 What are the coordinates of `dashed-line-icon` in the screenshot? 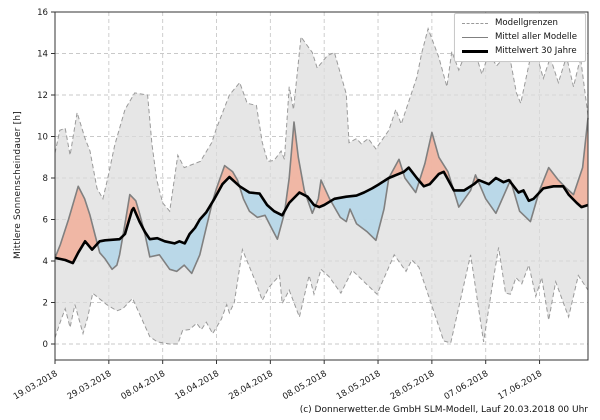 It's located at (474, 23).